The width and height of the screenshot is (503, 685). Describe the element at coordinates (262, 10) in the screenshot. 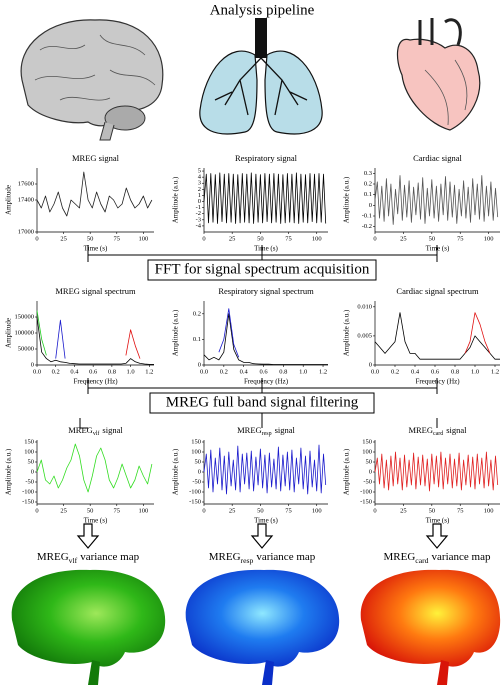

I see `figure-title: Analysis pipeline` at that location.